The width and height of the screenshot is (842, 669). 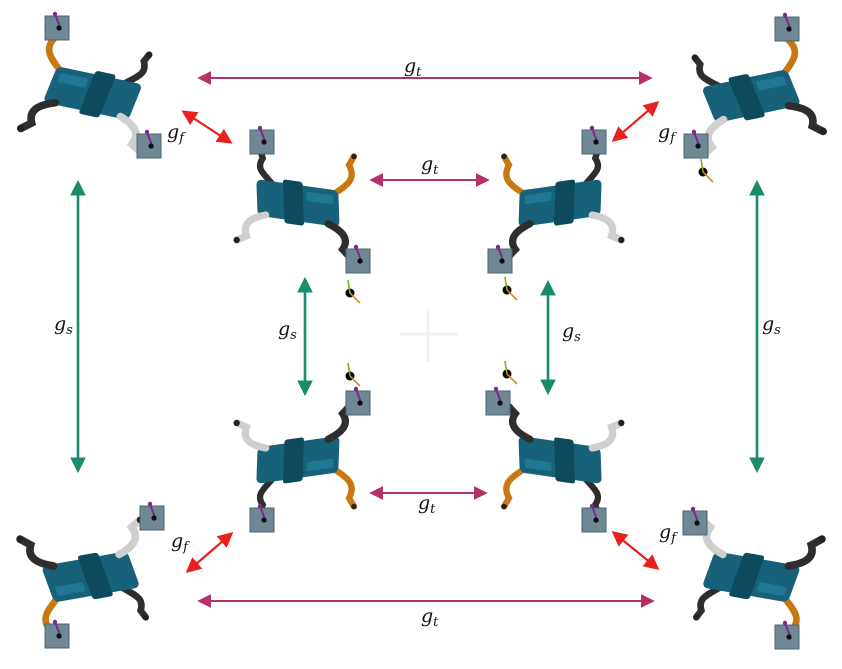 What do you see at coordinates (635, 121) in the screenshot?
I see `flip-arrow-top-right` at bounding box center [635, 121].